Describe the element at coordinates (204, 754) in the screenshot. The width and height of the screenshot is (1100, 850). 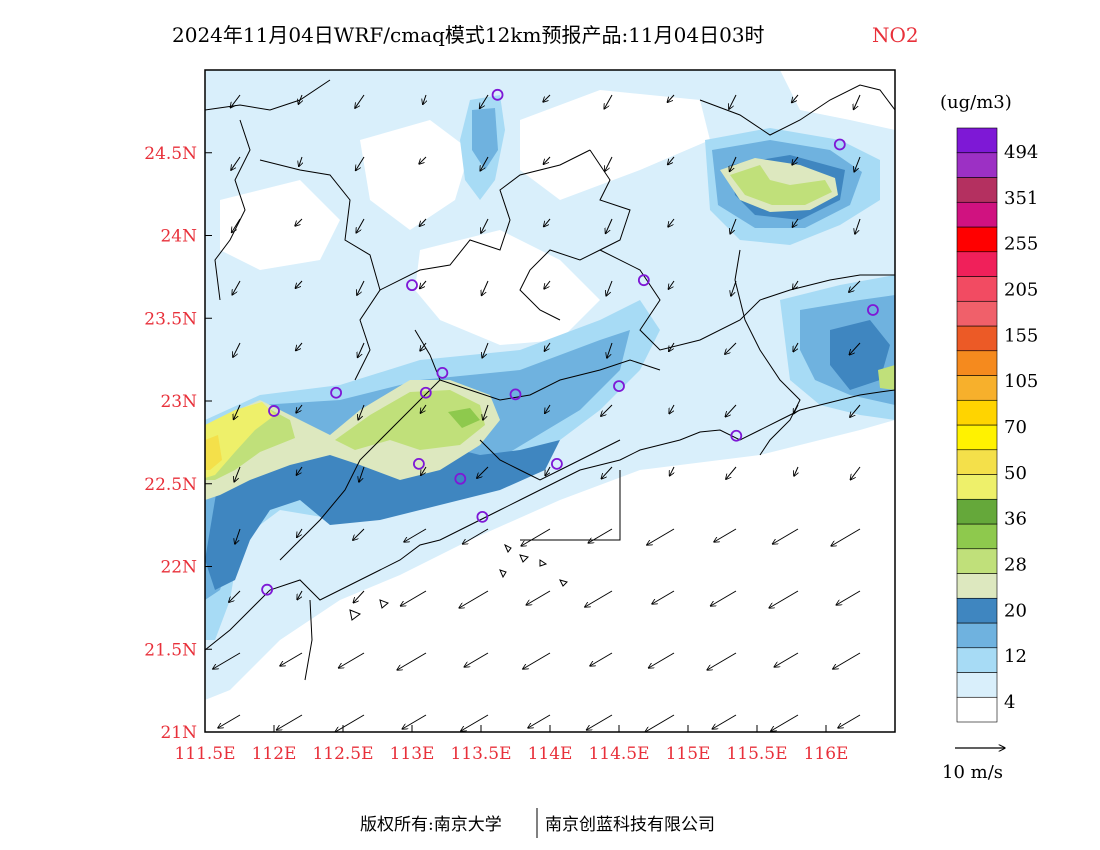
I see `x-tick-label: 111.5E` at that location.